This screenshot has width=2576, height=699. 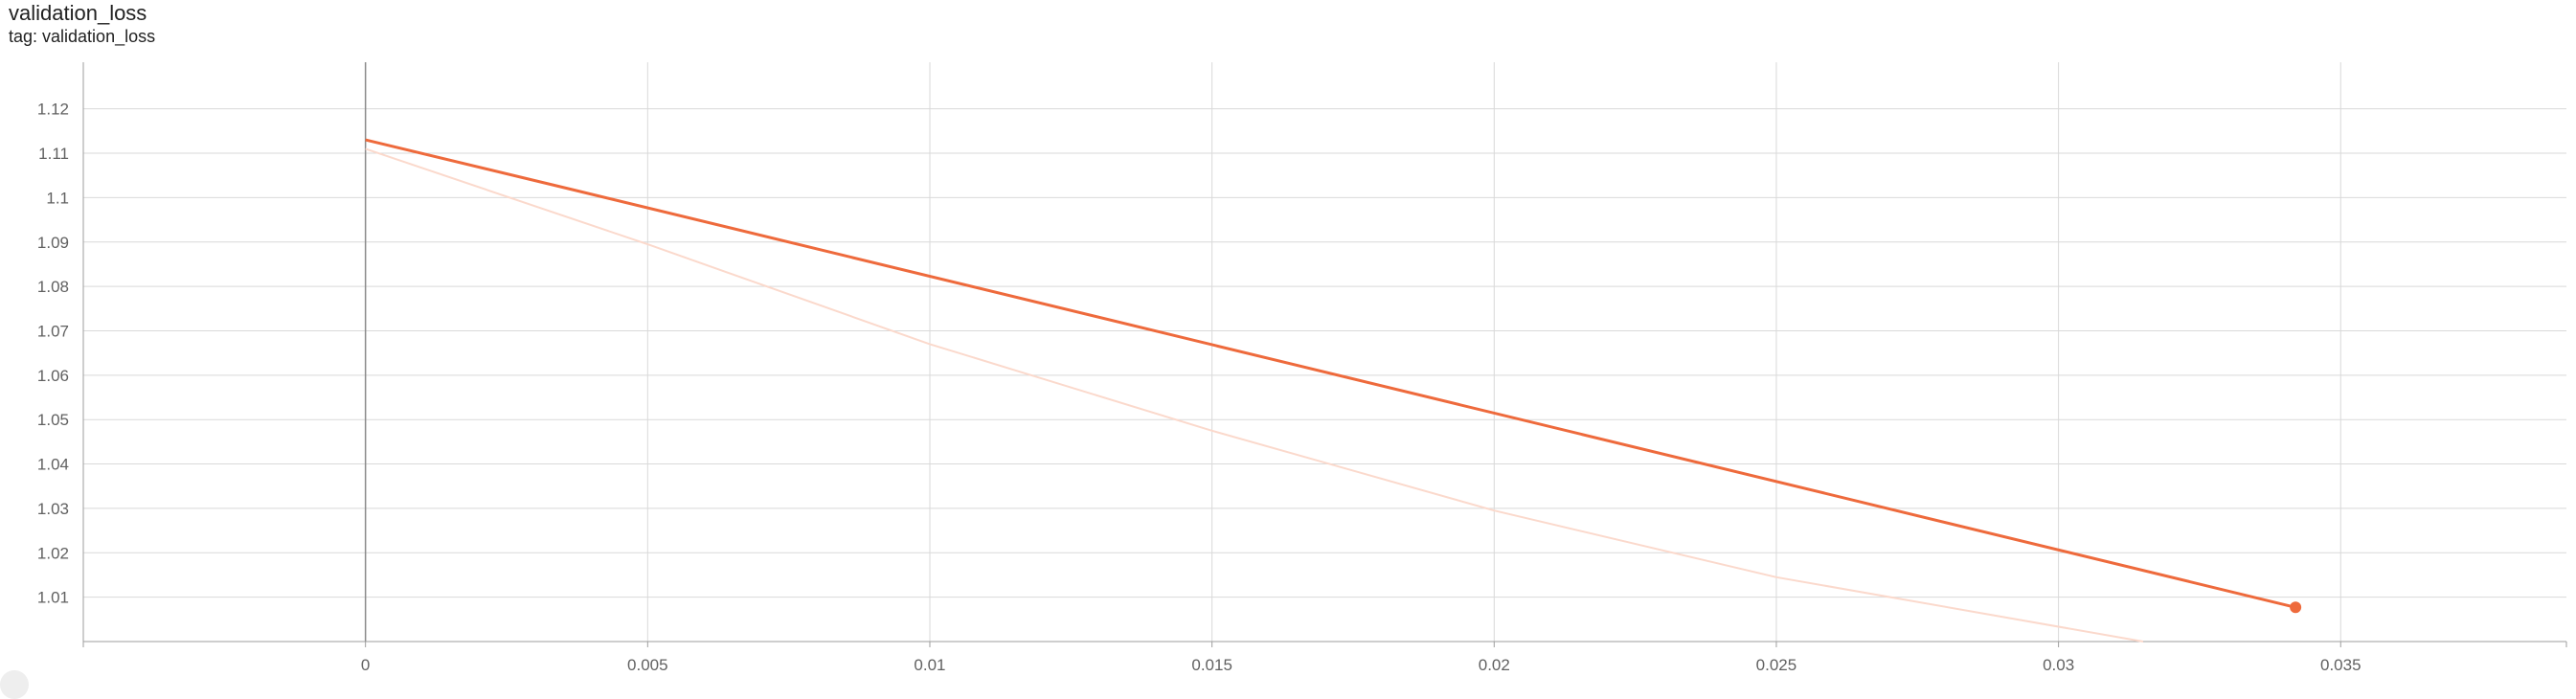 I want to click on expand-chart-button, so click(x=14, y=684).